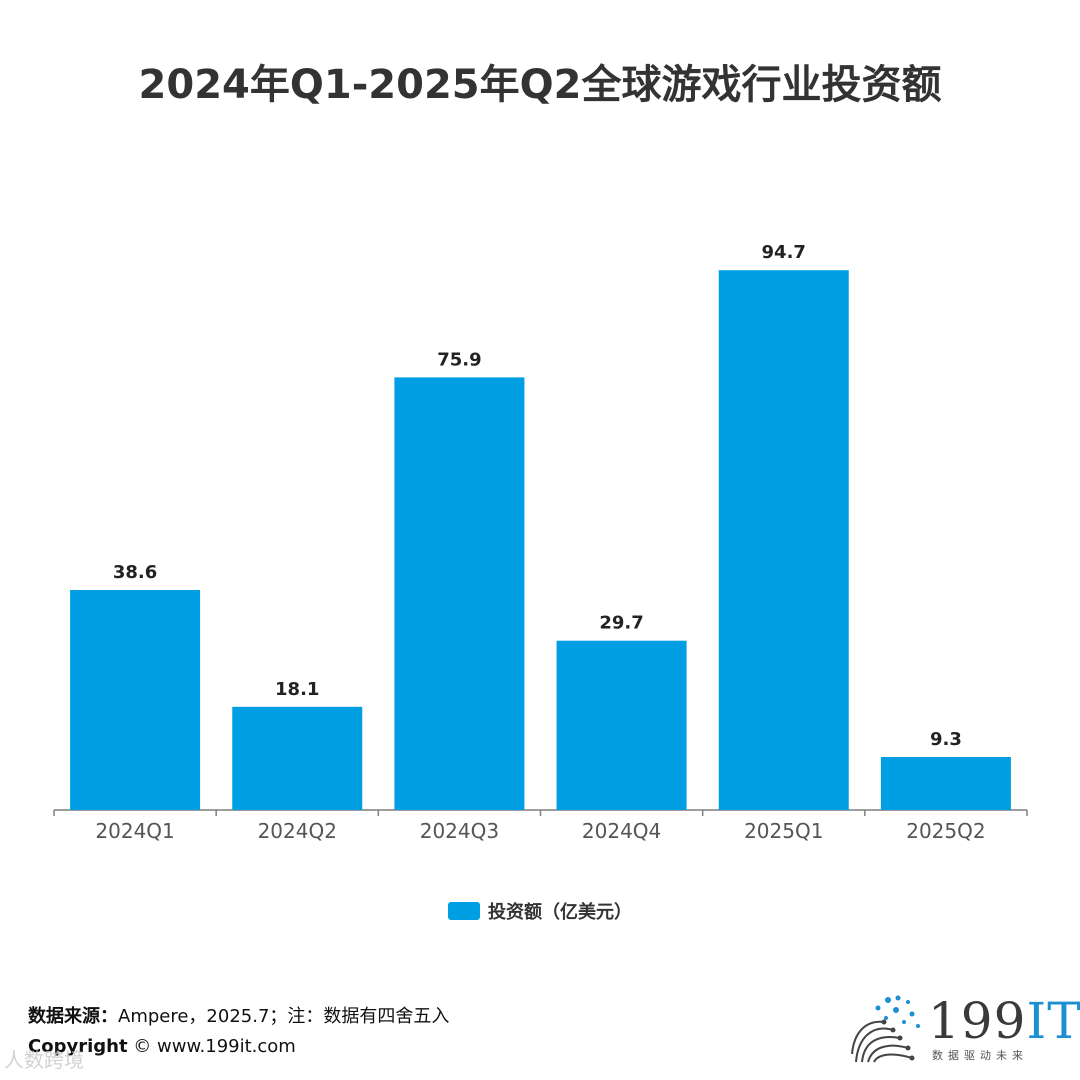 This screenshot has height=1080, width=1080. What do you see at coordinates (459, 831) in the screenshot?
I see `x-tick-label: 2024Q3` at bounding box center [459, 831].